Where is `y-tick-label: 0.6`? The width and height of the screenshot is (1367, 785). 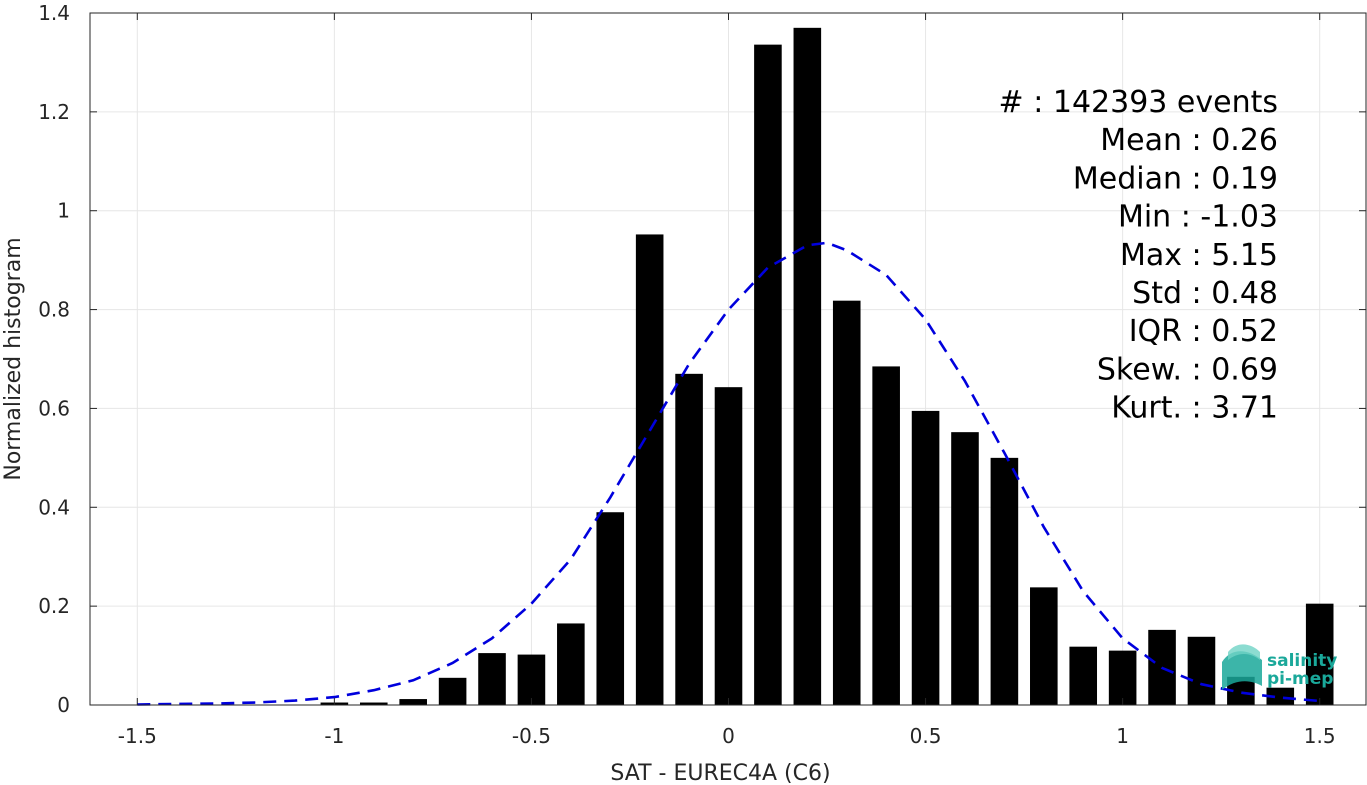 y-tick-label: 0.6 is located at coordinates (54, 408).